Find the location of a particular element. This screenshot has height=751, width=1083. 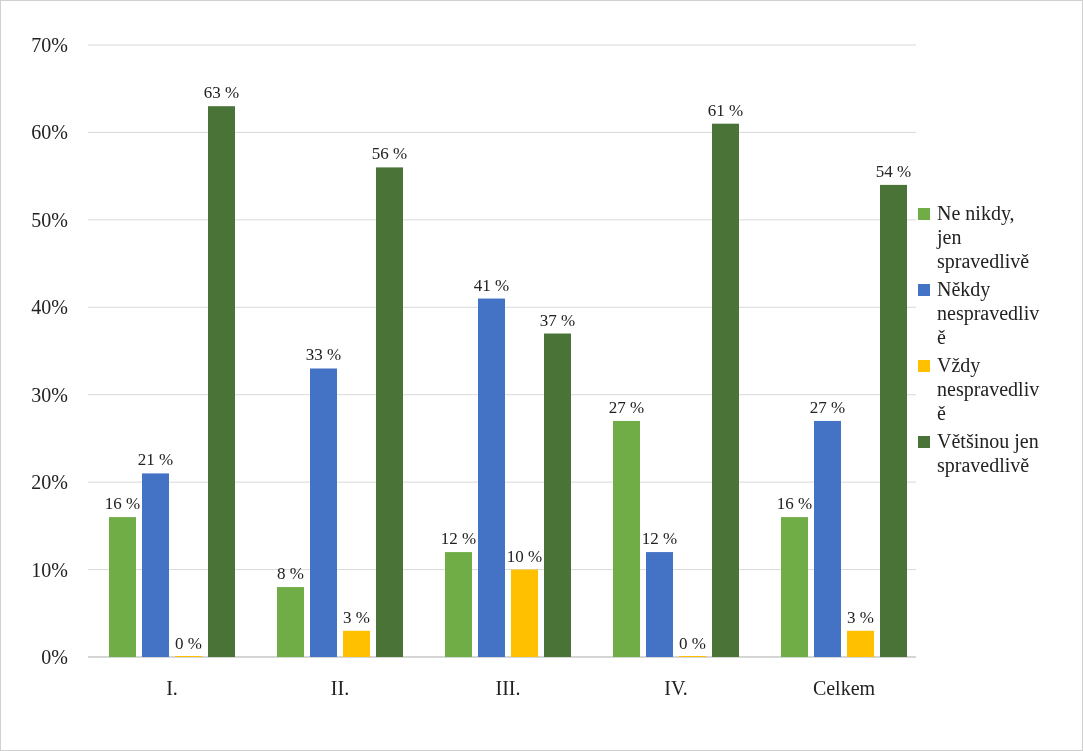

data-label: 21 % is located at coordinates (155, 460).